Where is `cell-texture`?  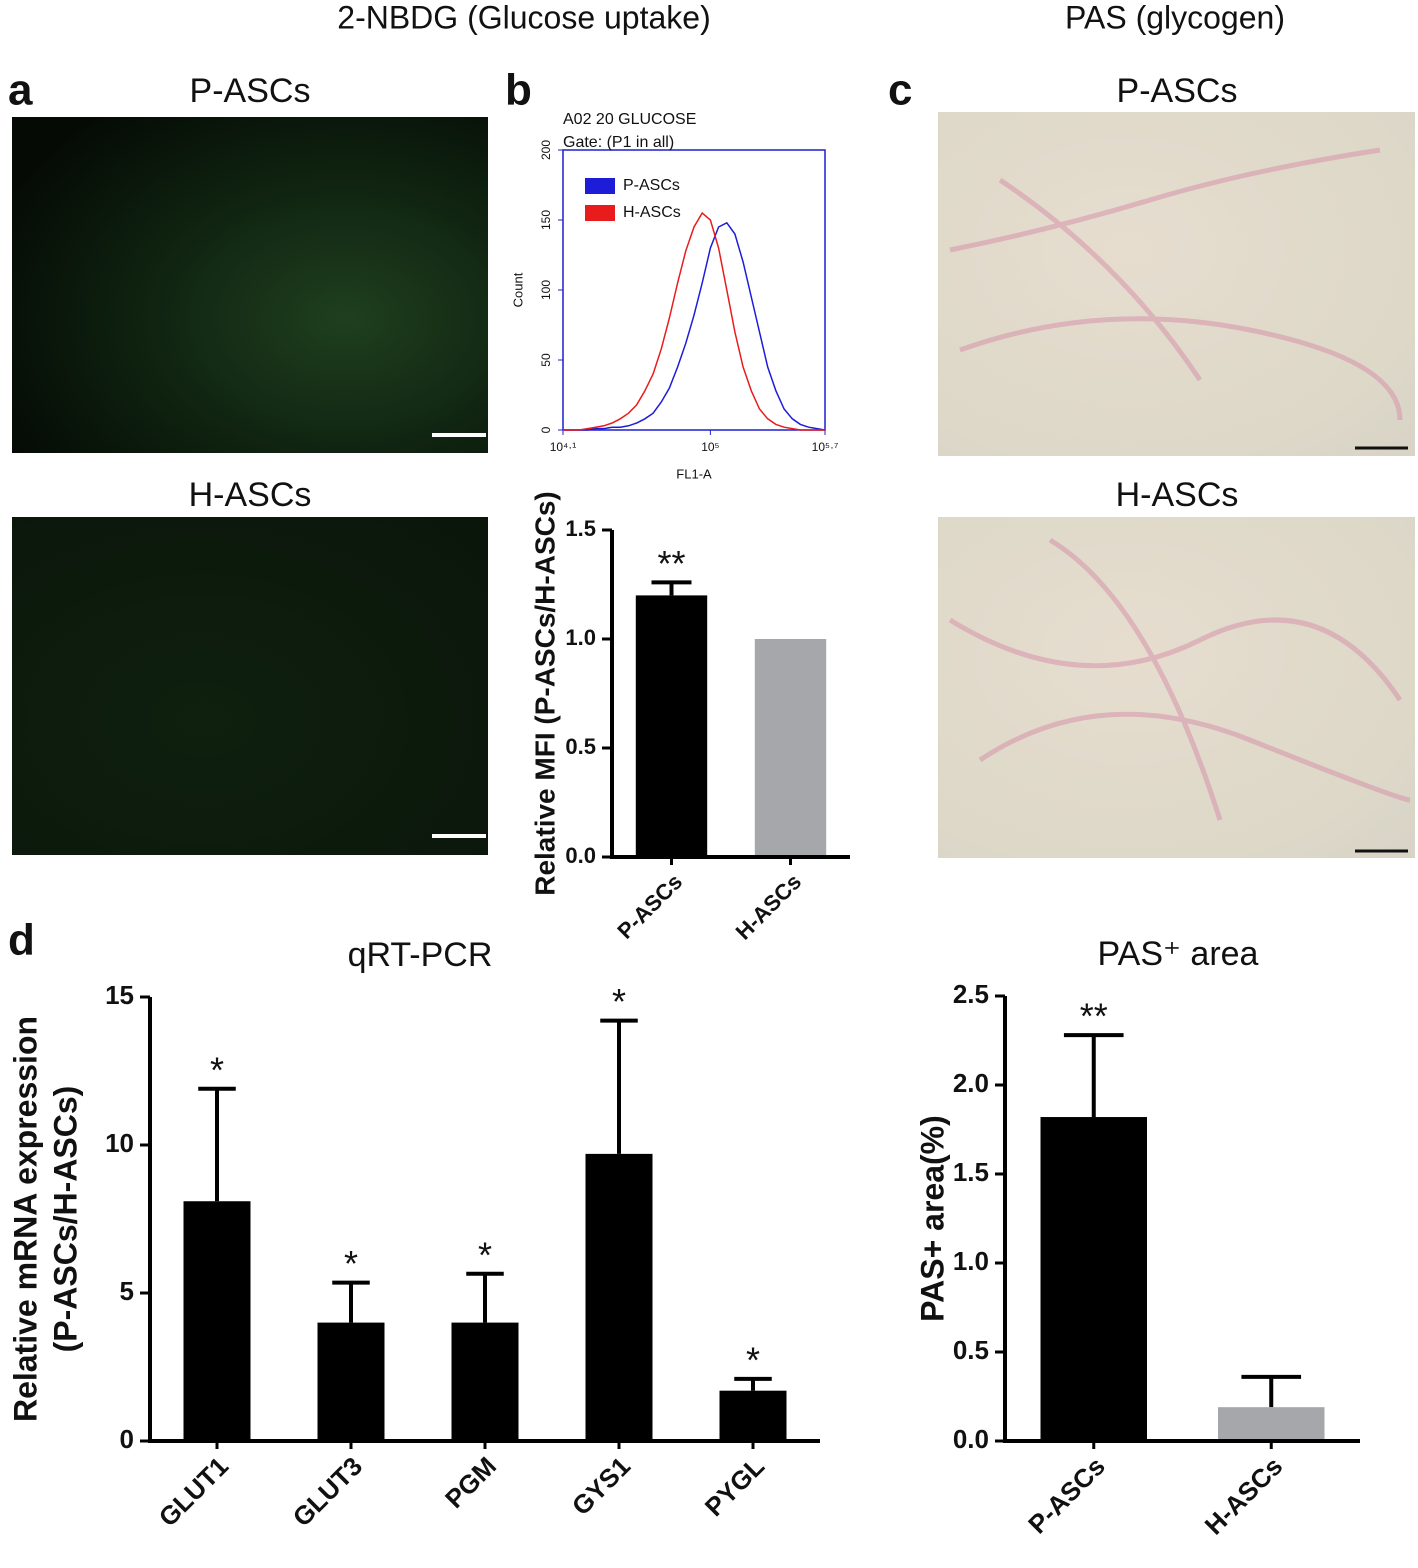 cell-texture is located at coordinates (1179, 484).